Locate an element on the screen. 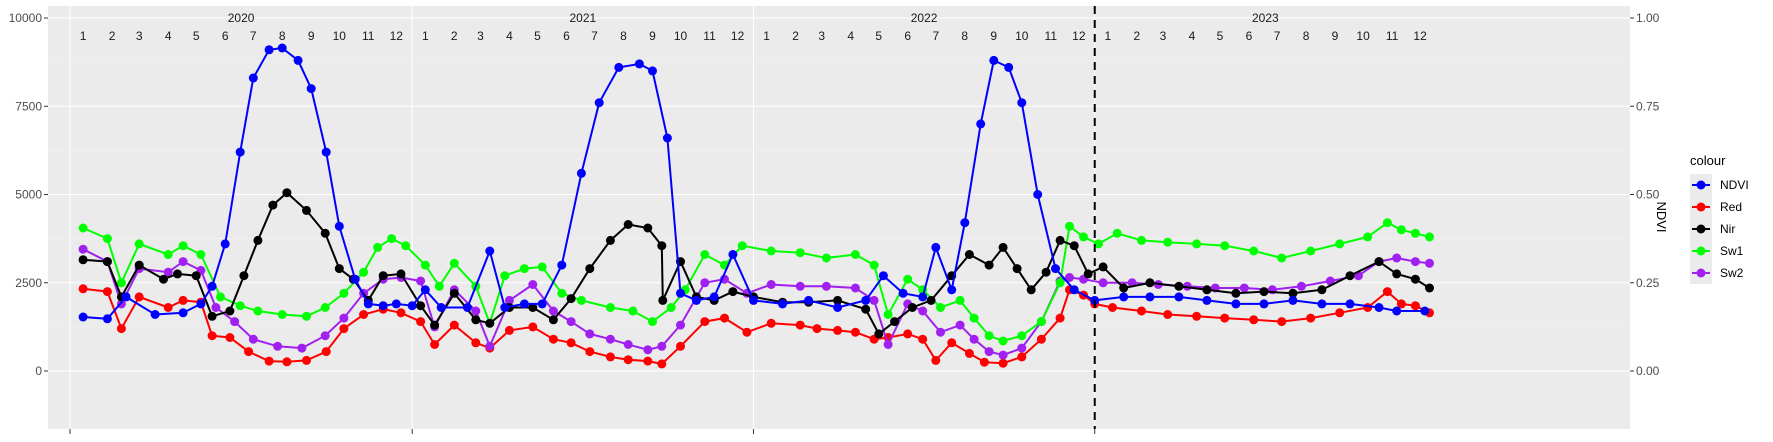 The width and height of the screenshot is (1773, 442). month-label: 11 is located at coordinates (1392, 36).